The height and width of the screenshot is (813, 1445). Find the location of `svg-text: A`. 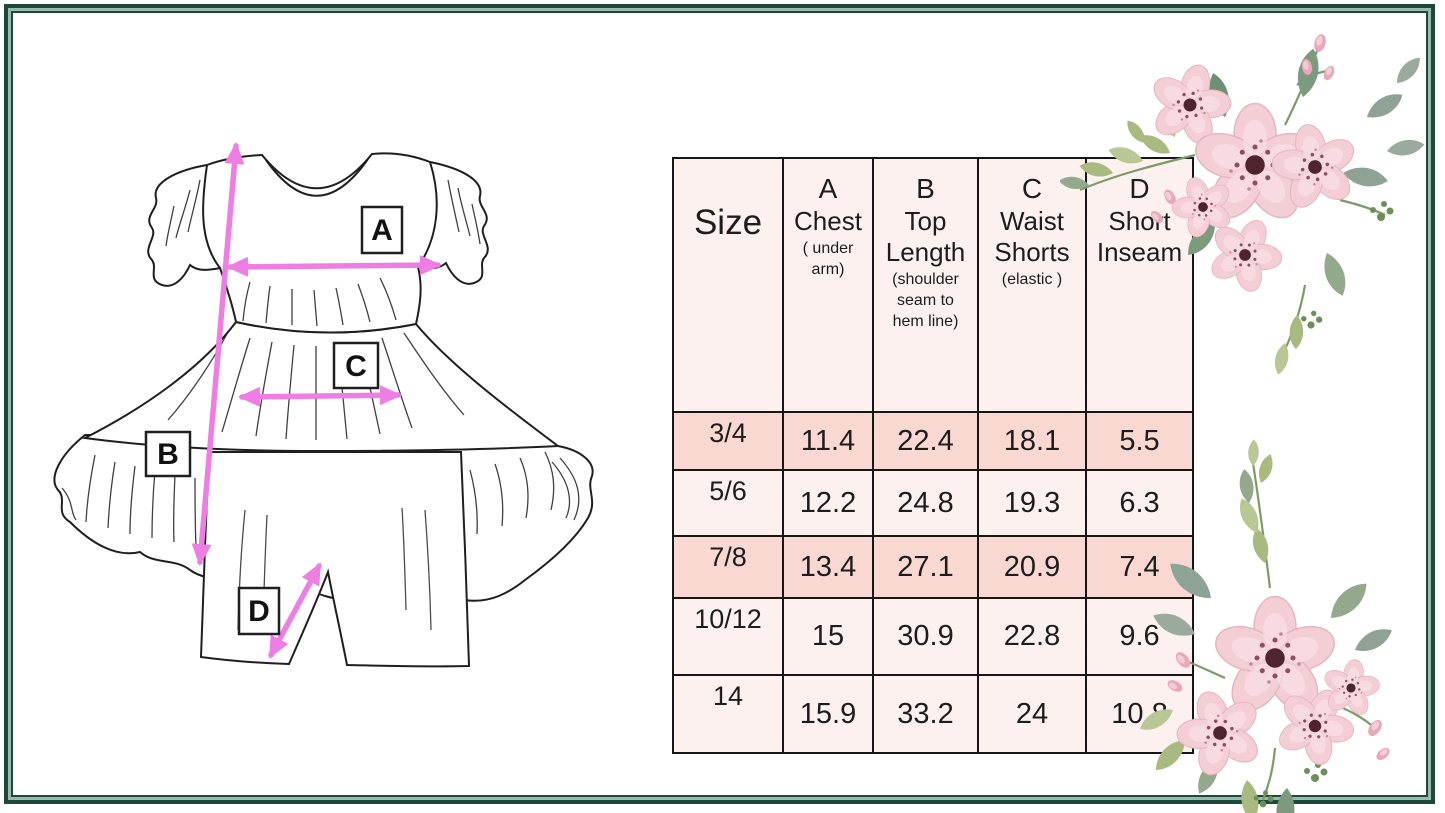

svg-text: A is located at coordinates (382, 230).